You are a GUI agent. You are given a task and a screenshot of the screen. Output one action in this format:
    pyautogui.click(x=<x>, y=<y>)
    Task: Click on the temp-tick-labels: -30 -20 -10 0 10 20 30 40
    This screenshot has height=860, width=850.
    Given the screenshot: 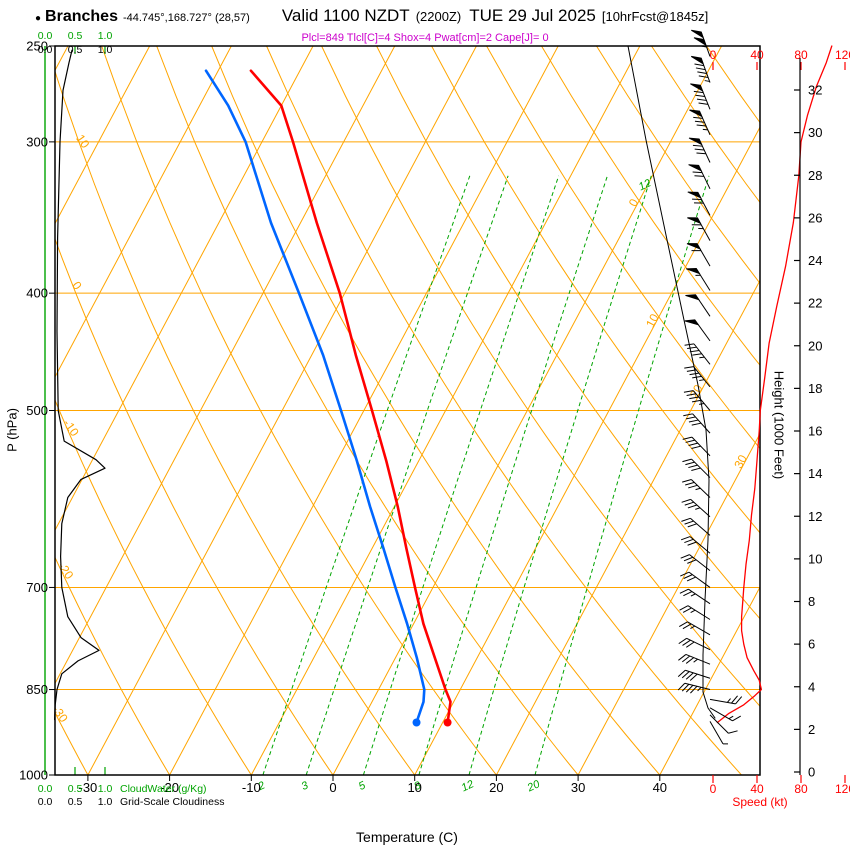 What is the action you would take?
    pyautogui.click(x=373, y=785)
    